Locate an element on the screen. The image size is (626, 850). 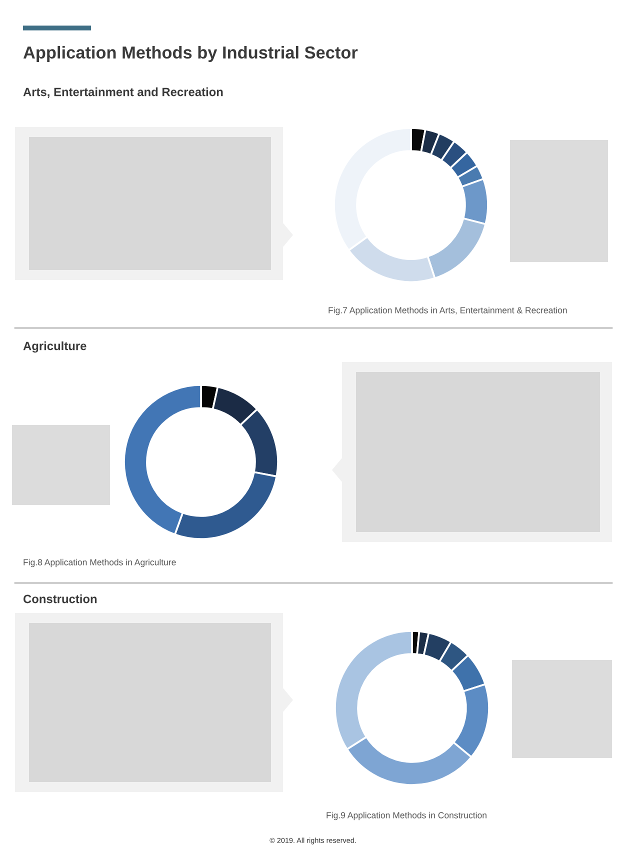
caption: Fig.7 Application Methods in Arts, Entertainment & Recreation is located at coordinates (447, 311).